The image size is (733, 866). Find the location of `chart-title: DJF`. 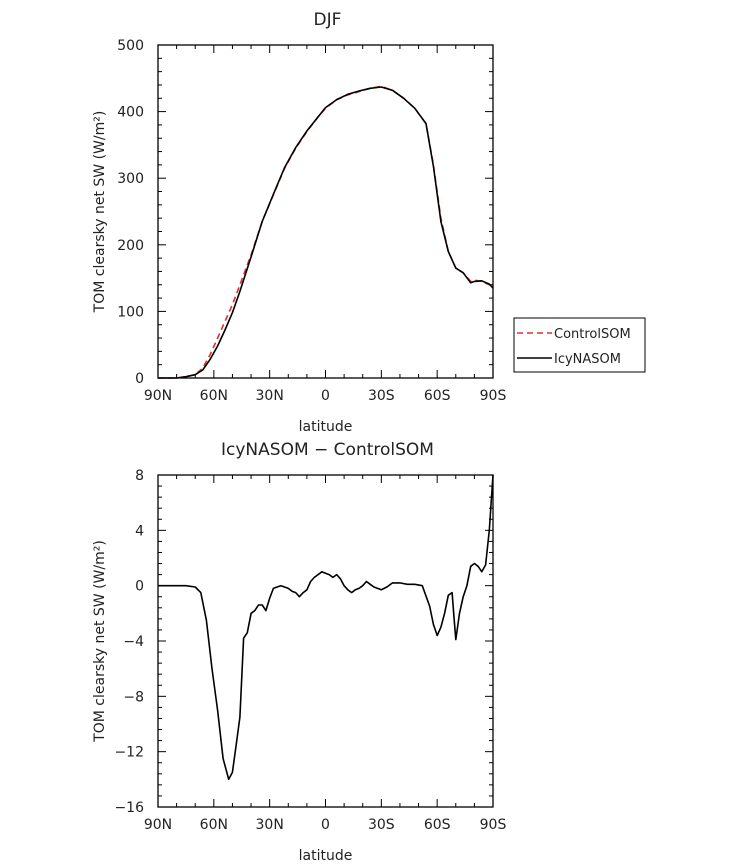

chart-title: DJF is located at coordinates (328, 20).